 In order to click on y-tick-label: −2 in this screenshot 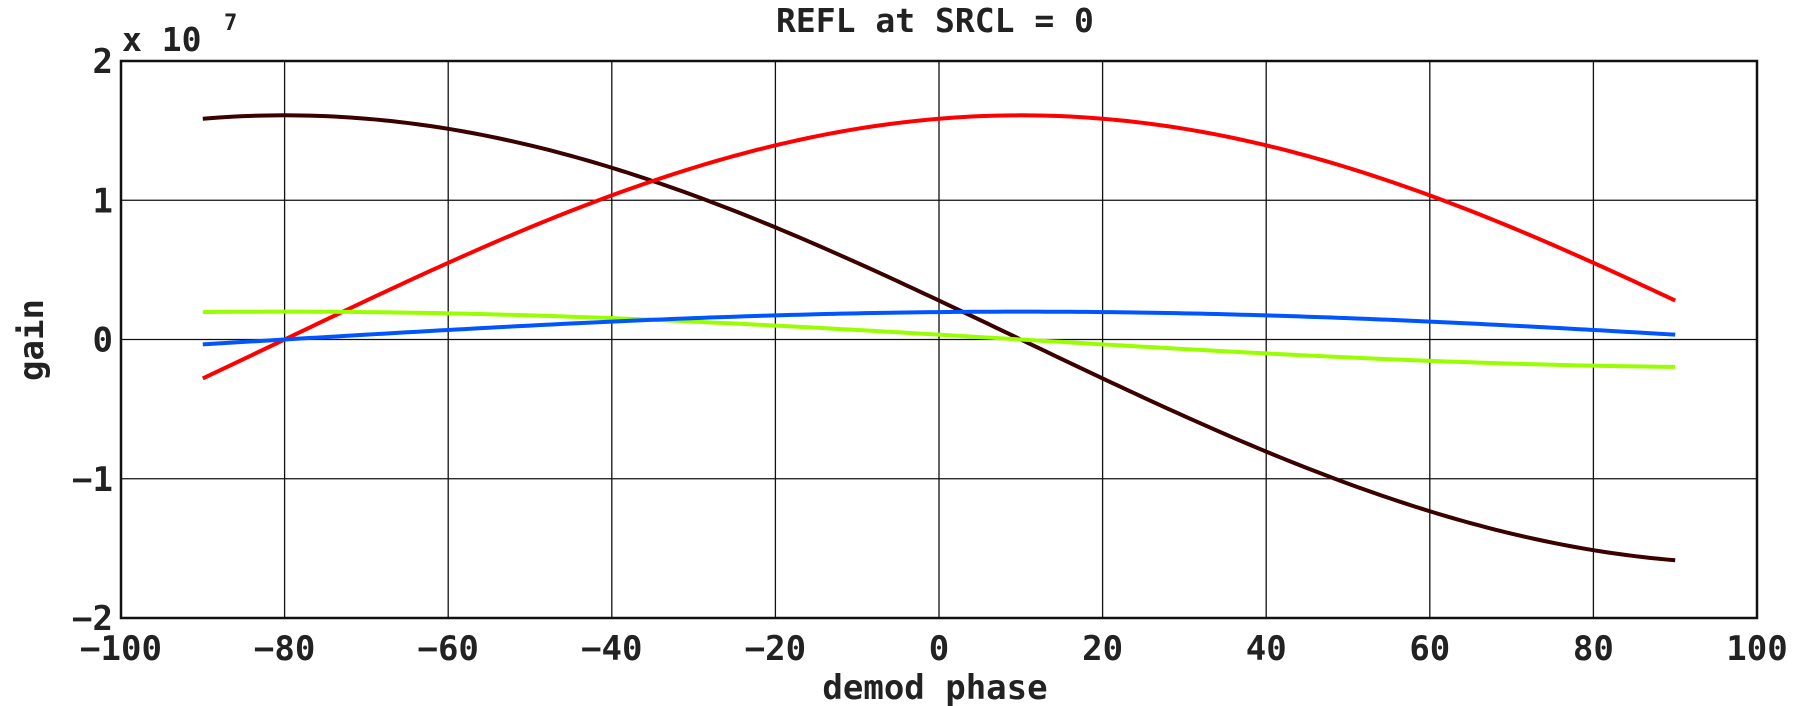, I will do `click(92, 619)`.